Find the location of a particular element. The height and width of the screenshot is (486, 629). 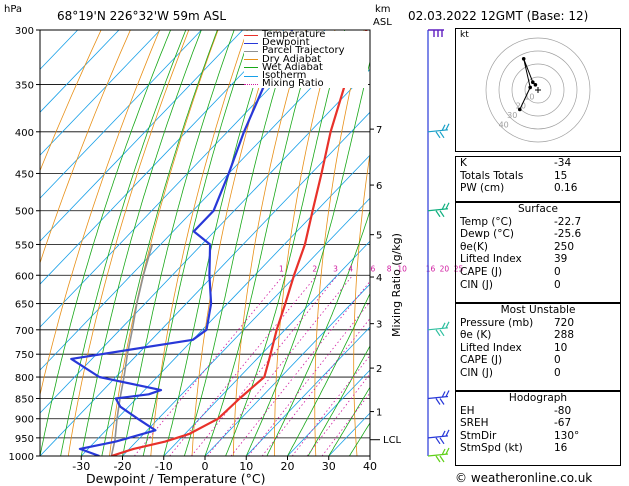

index-row: EH -80 is located at coordinates (538, 411).